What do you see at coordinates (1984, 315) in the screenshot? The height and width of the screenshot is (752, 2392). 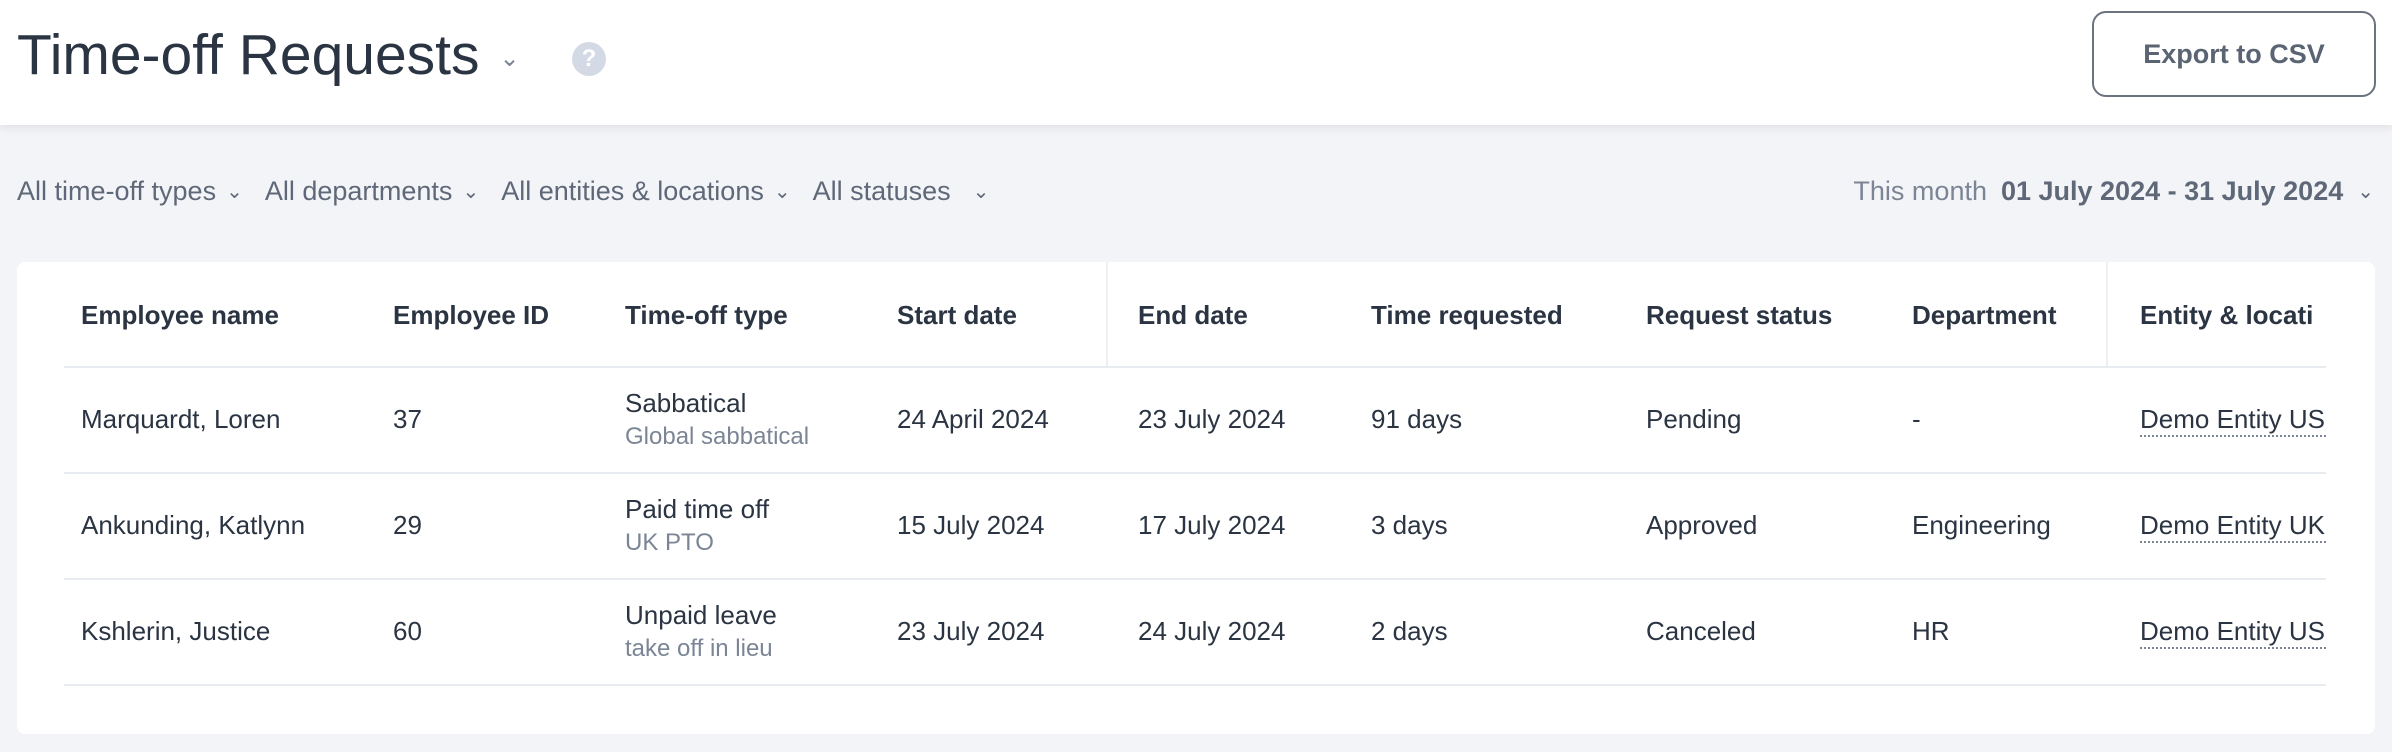 I see `column-header-department: Department` at bounding box center [1984, 315].